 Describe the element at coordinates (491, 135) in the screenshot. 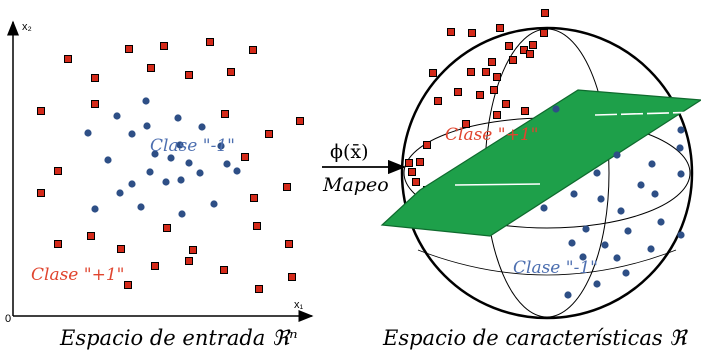

I see `sphere-class-plus-label: Clase "+1"` at that location.